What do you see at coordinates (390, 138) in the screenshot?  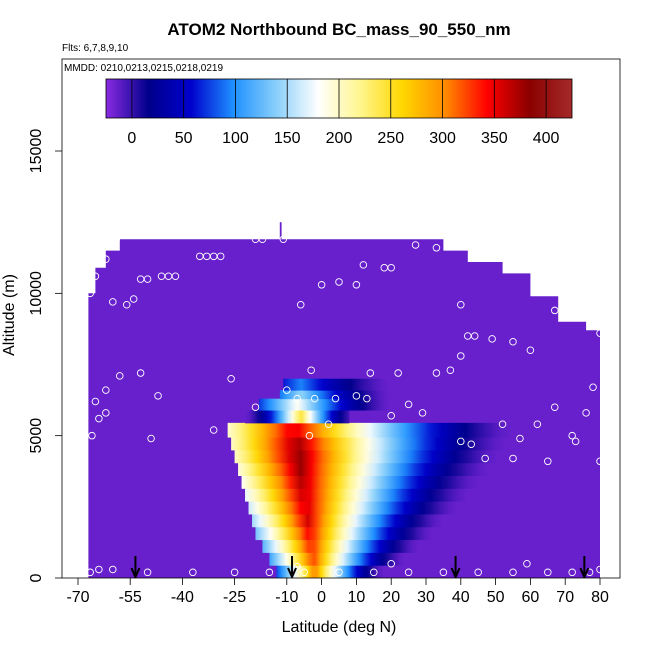 I see `colorbar-tick-label: 250` at bounding box center [390, 138].